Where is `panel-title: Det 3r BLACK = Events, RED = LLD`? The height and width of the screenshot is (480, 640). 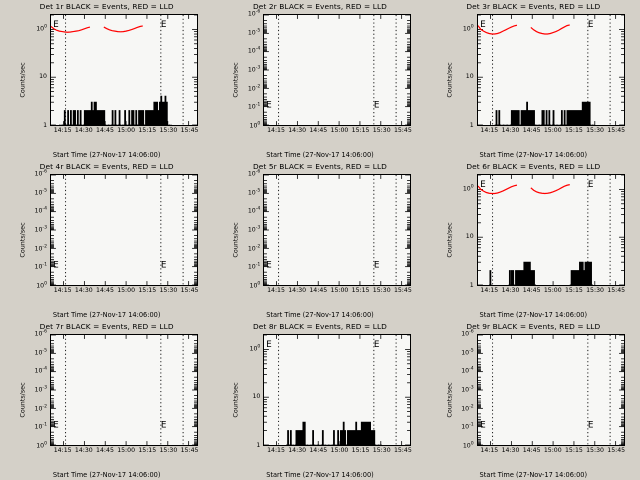 panel-title: Det 3r BLACK = Events, RED = LLD is located at coordinates (533, 6).